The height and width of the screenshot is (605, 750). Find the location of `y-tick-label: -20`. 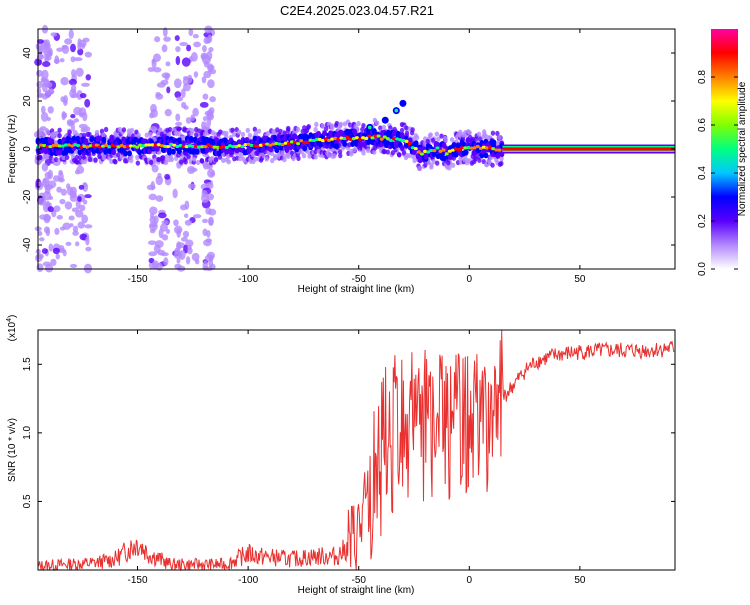

y-tick-label: -20 is located at coordinates (27, 196).